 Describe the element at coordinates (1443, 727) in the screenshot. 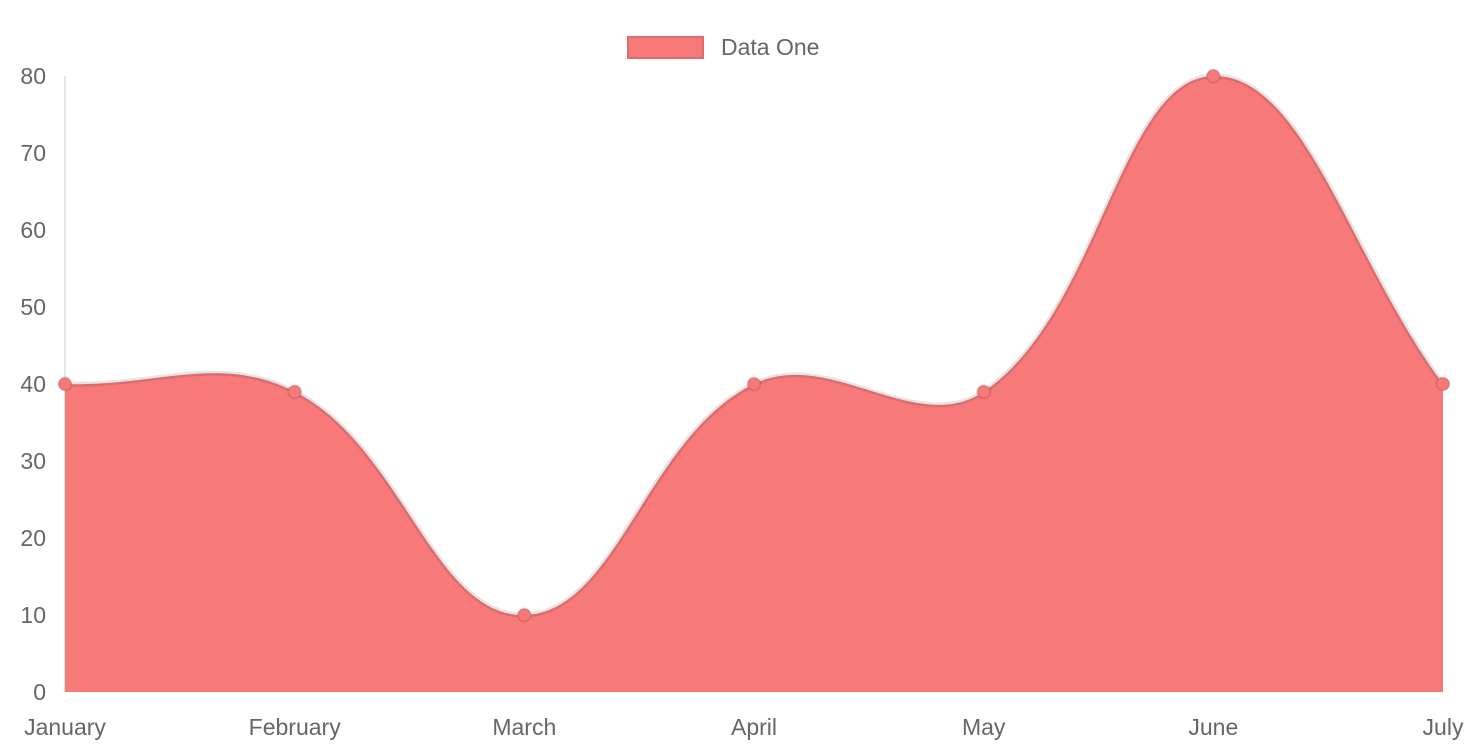

I see `x-tick-label-july: July` at that location.